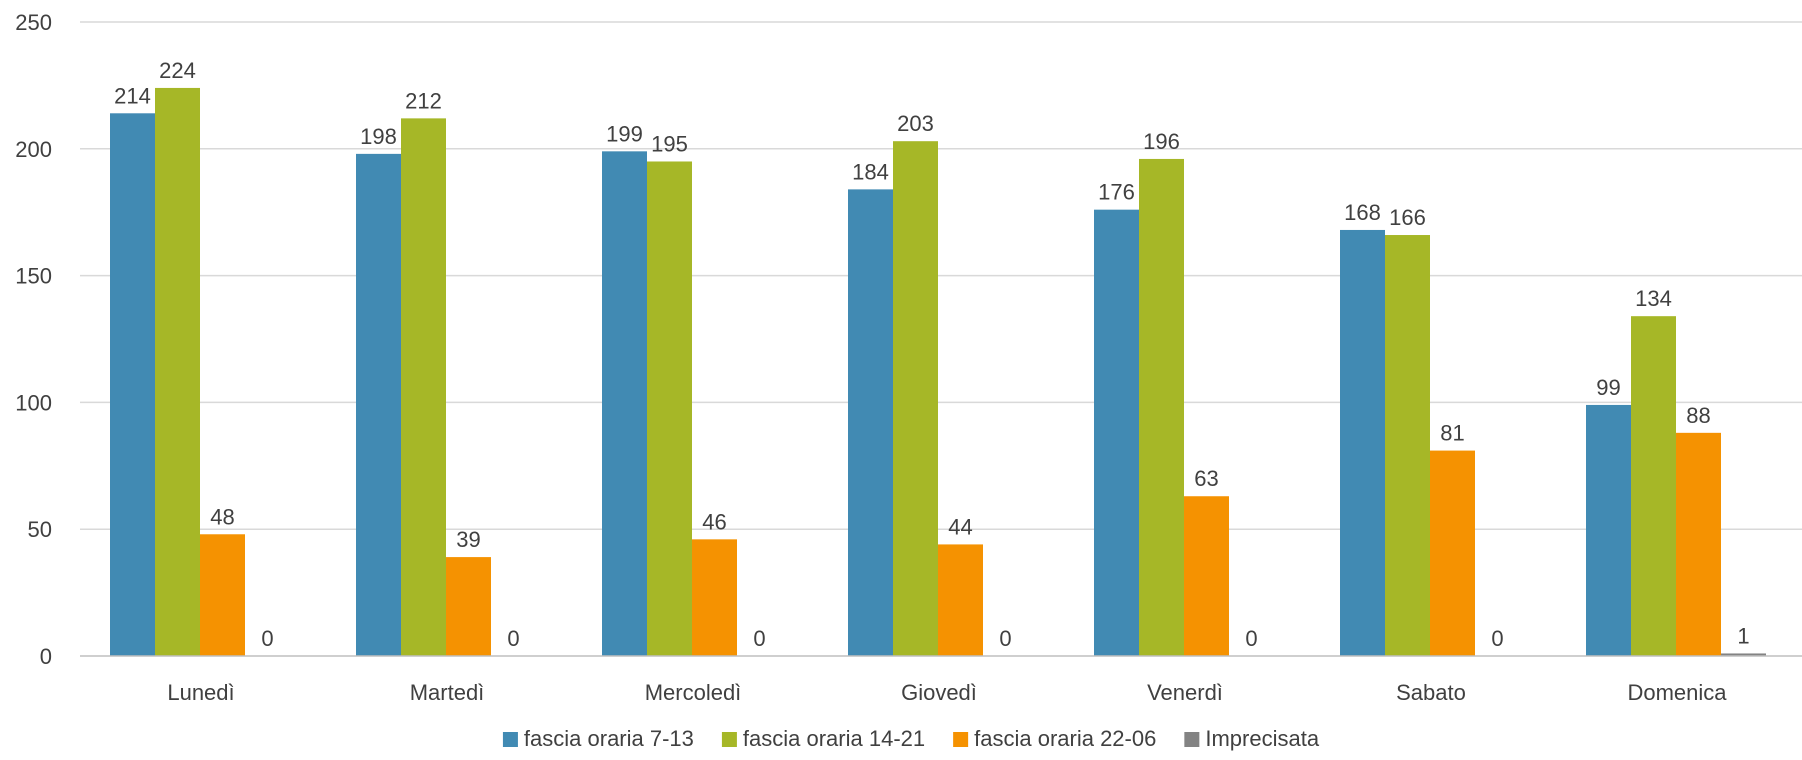 The image size is (1802, 760). I want to click on category-label: Giovedì, so click(939, 692).